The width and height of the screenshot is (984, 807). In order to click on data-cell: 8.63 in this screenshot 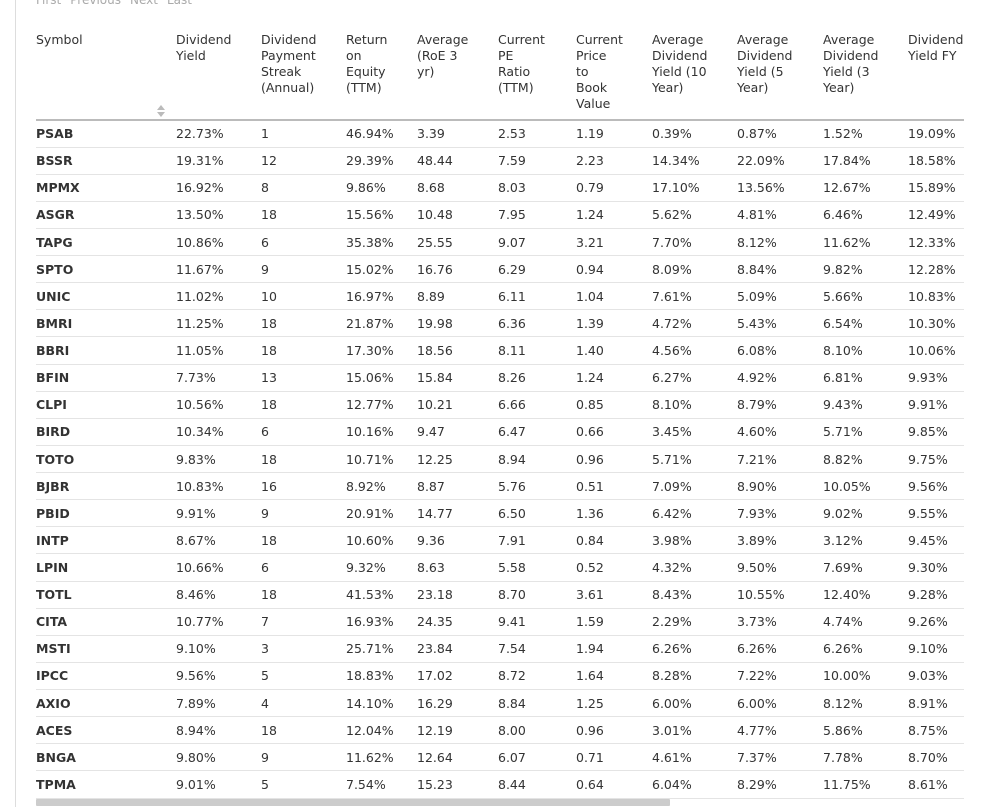, I will do `click(431, 567)`.